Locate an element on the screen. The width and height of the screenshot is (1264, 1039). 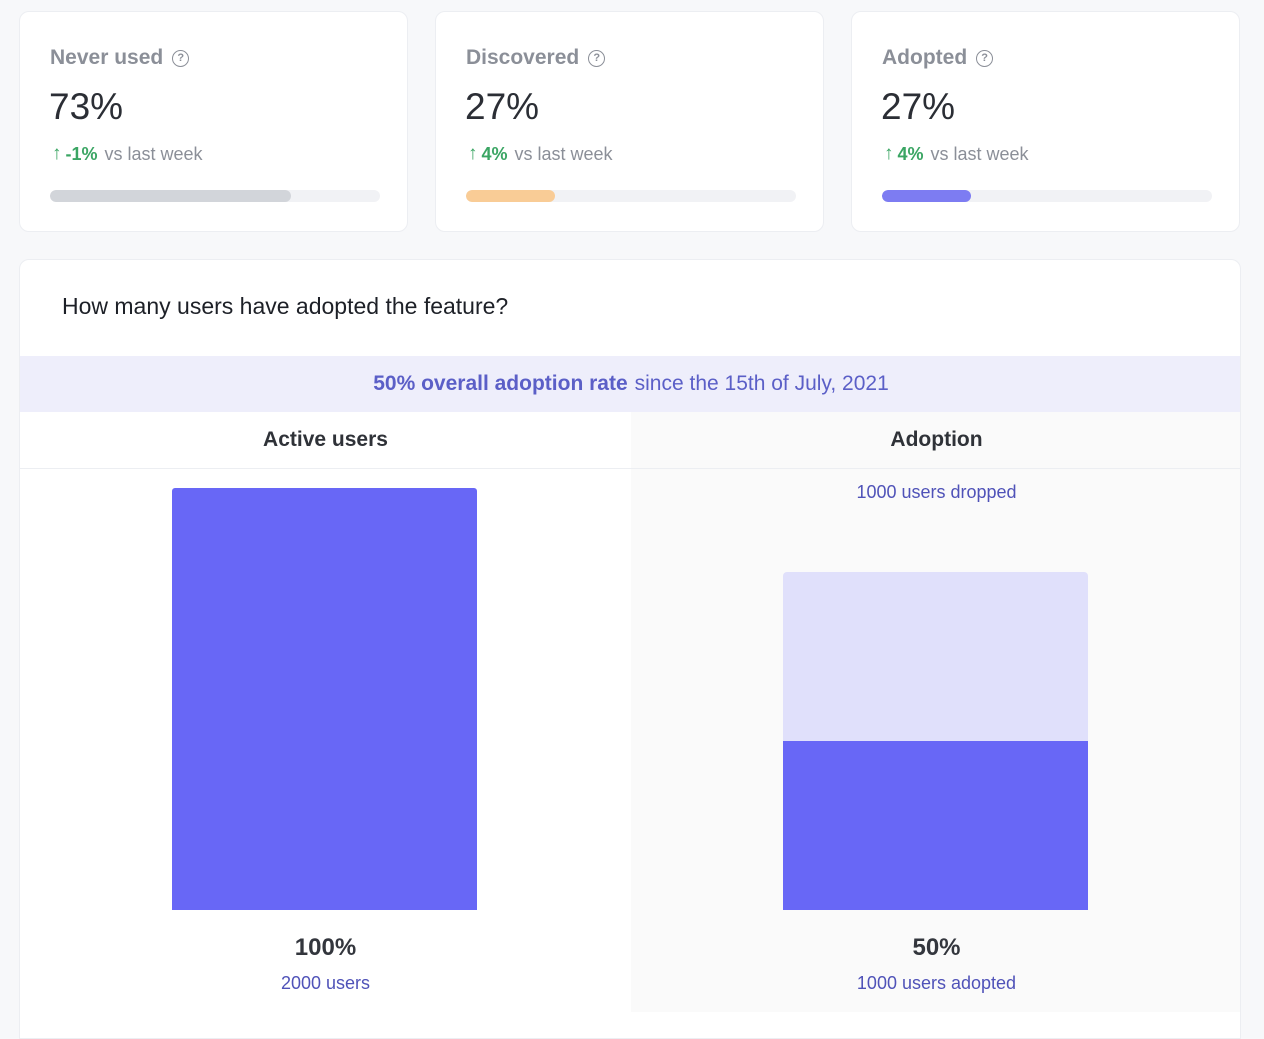
card-title: Never used is located at coordinates (107, 57).